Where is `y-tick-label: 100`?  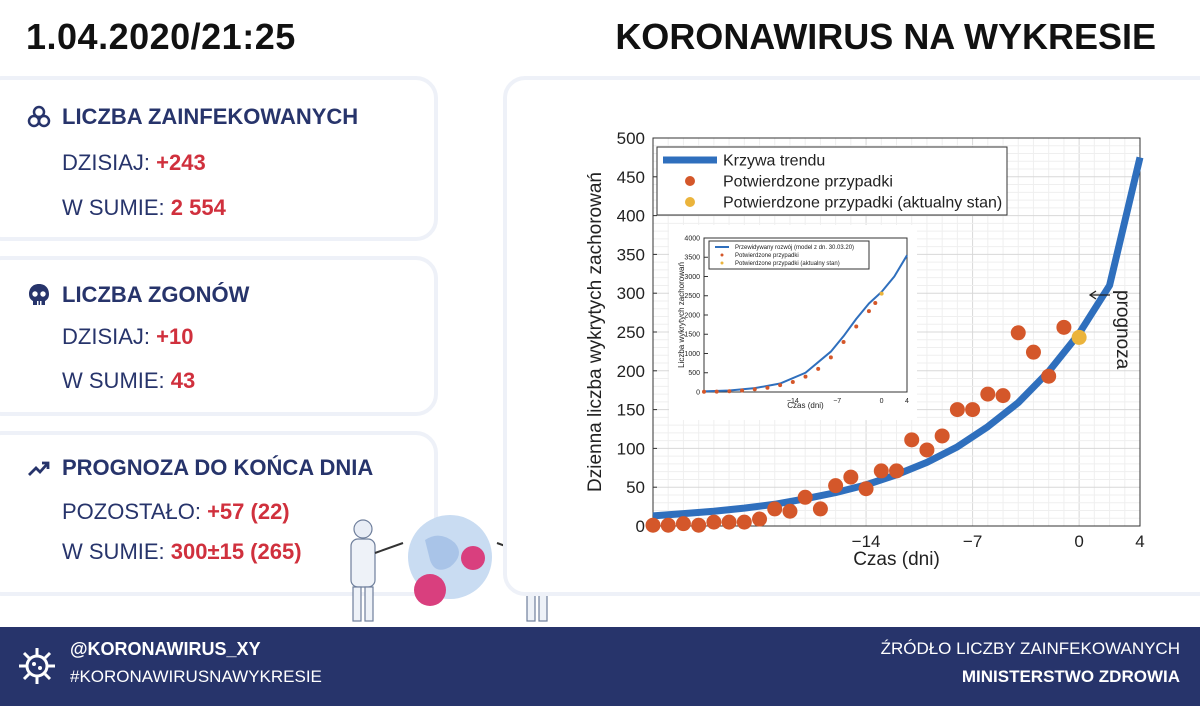
y-tick-label: 100 is located at coordinates (631, 448).